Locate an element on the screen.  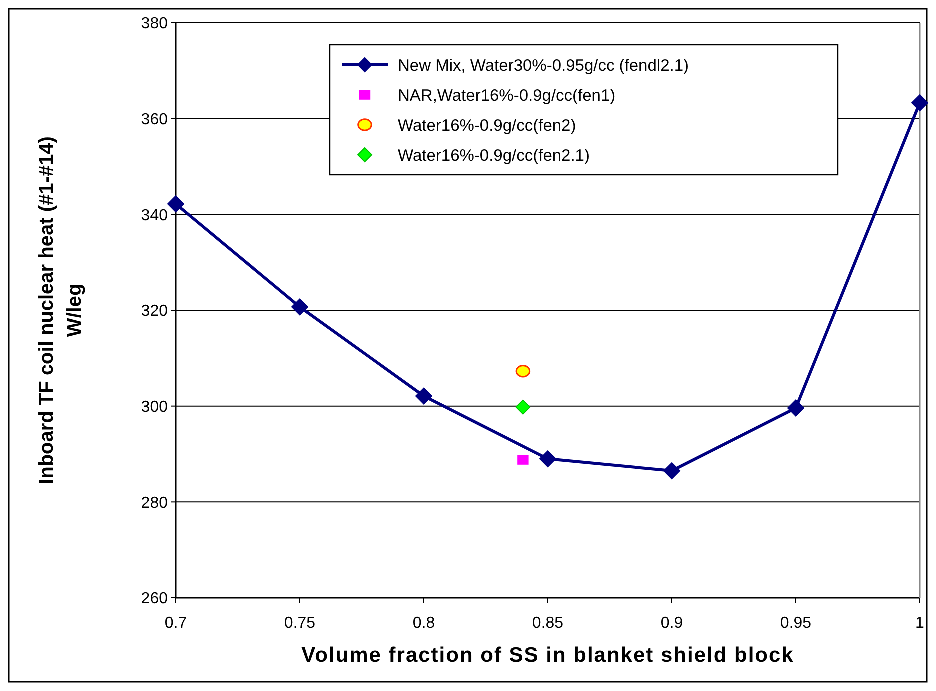
y-tick-label: 340 is located at coordinates (154, 215).